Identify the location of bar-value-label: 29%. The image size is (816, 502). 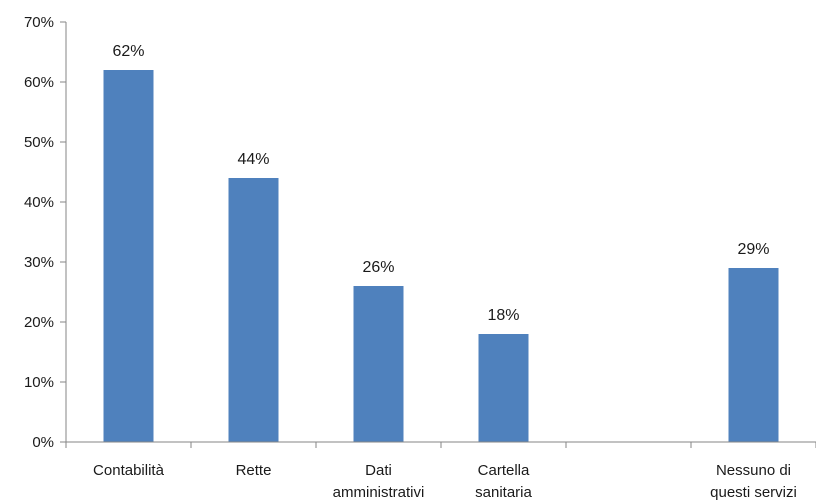
(753, 249).